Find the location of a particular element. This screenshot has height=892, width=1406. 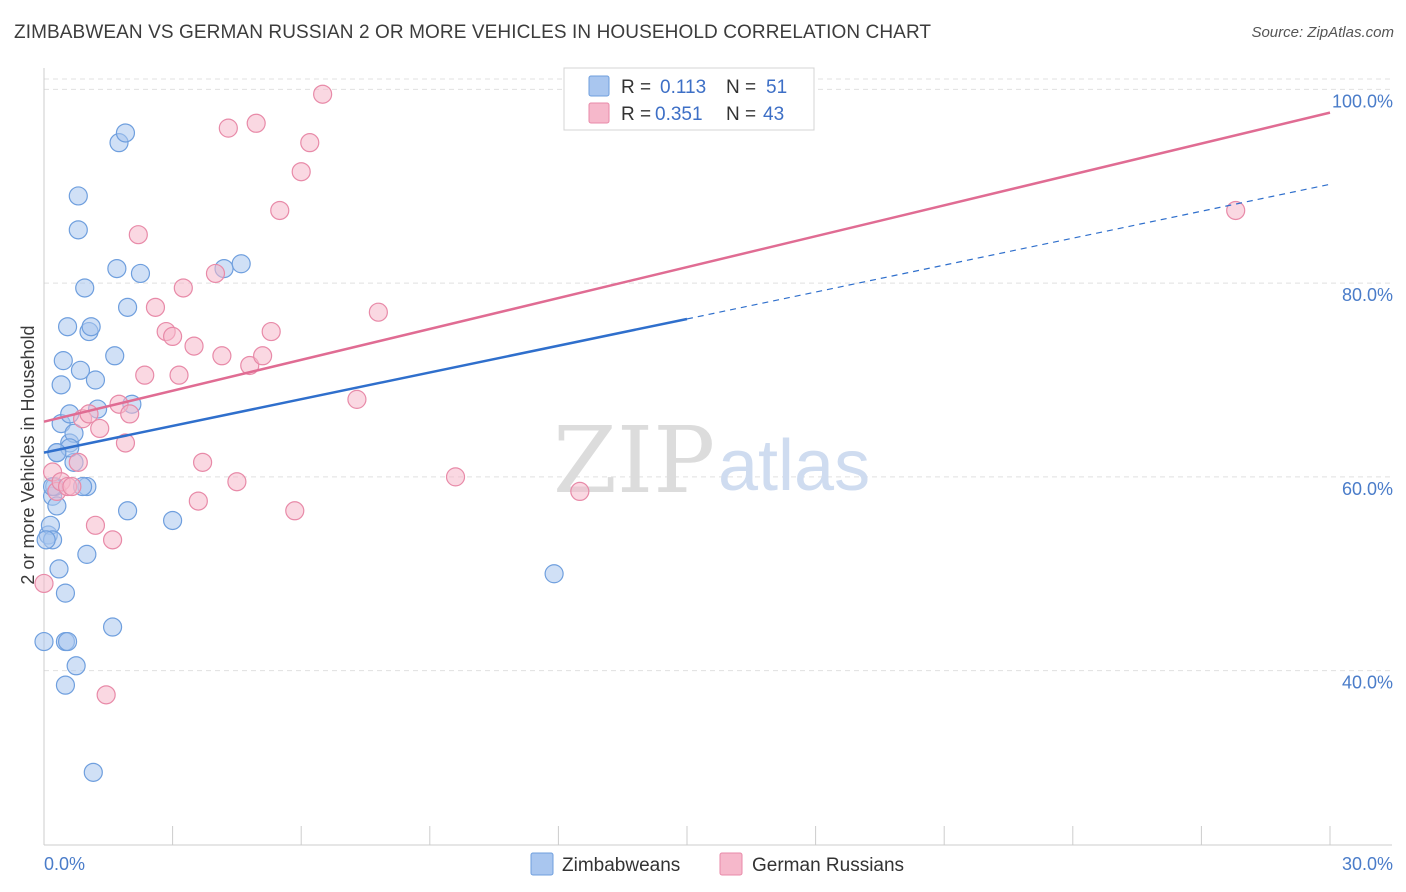

y-tick-labels: 40.0% 60.0% 80.0% 100.0% is located at coordinates (1362, 391).